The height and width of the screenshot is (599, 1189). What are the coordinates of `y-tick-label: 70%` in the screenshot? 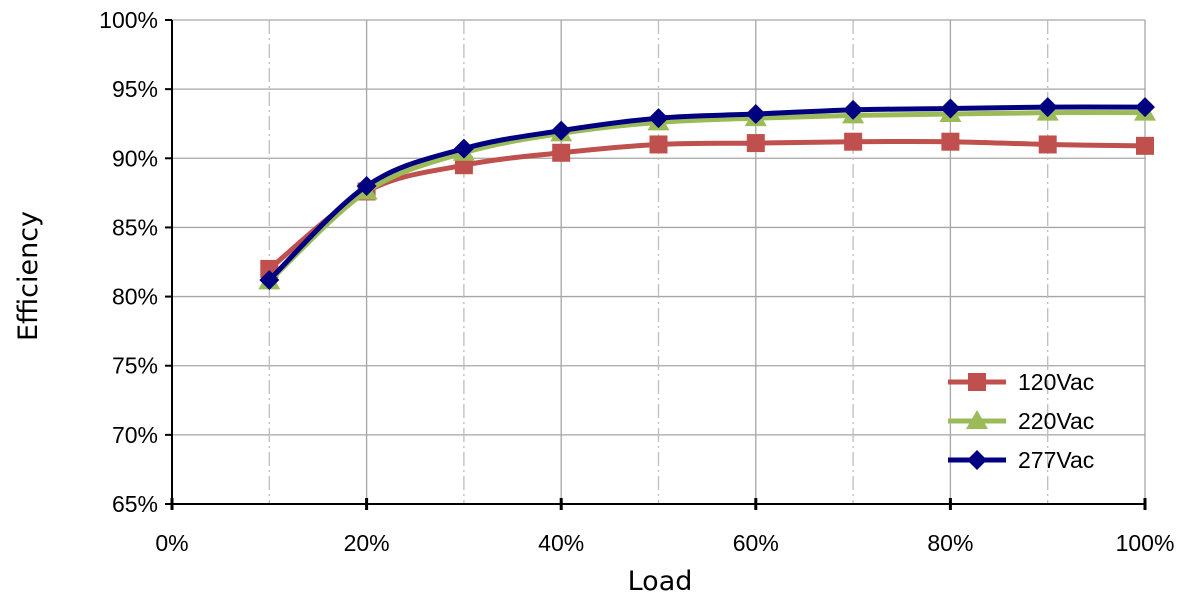 It's located at (135, 435).